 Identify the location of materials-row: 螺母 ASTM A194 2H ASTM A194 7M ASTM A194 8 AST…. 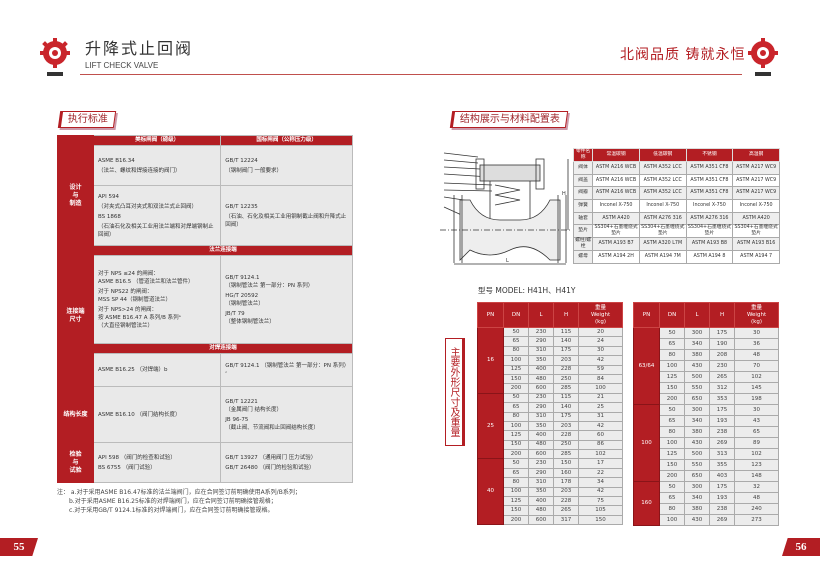
(676, 257).